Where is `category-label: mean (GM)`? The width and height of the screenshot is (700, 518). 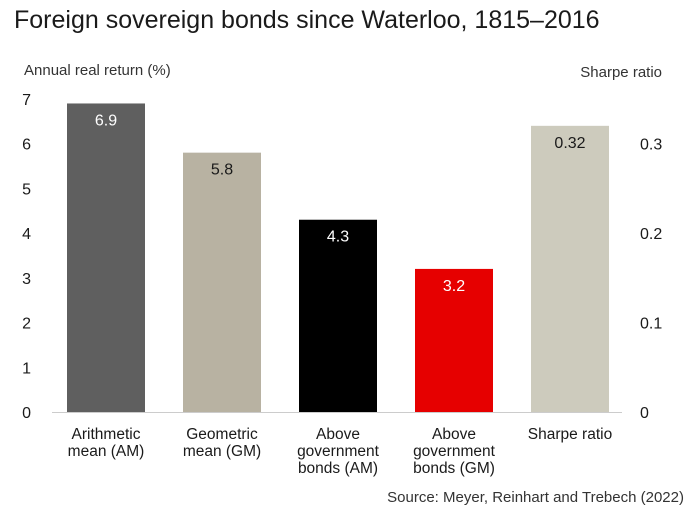 category-label: mean (GM) is located at coordinates (222, 451).